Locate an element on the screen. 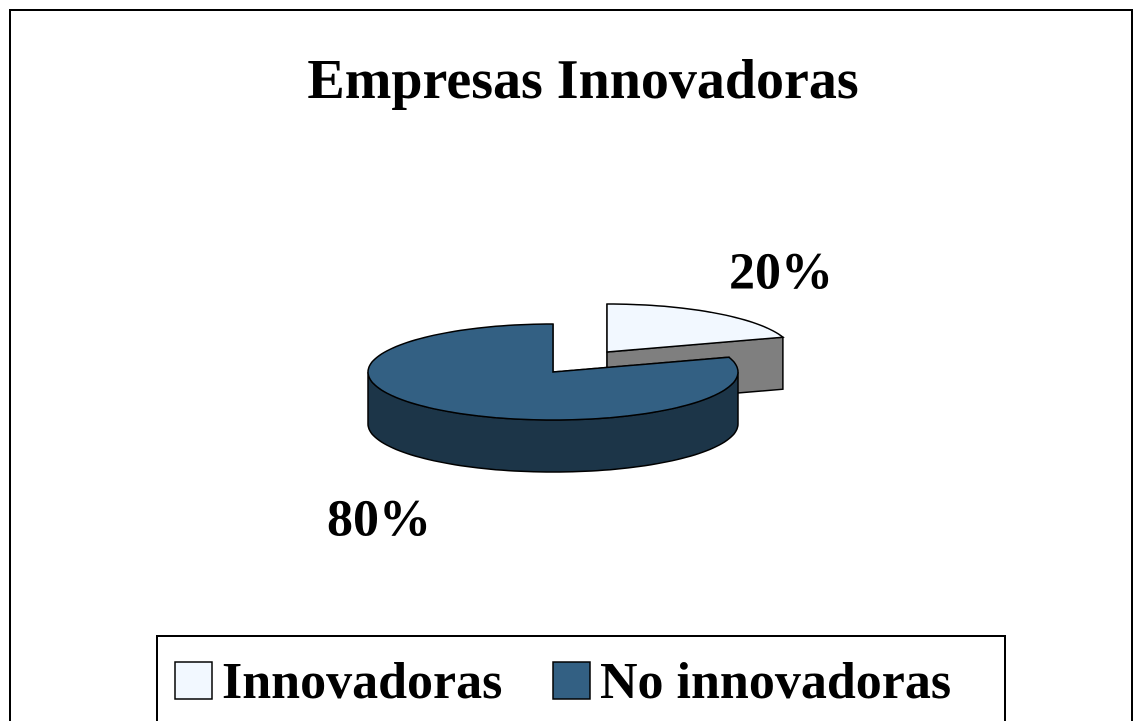 This screenshot has height=721, width=1135. legend-label: Innovadoras is located at coordinates (362, 681).